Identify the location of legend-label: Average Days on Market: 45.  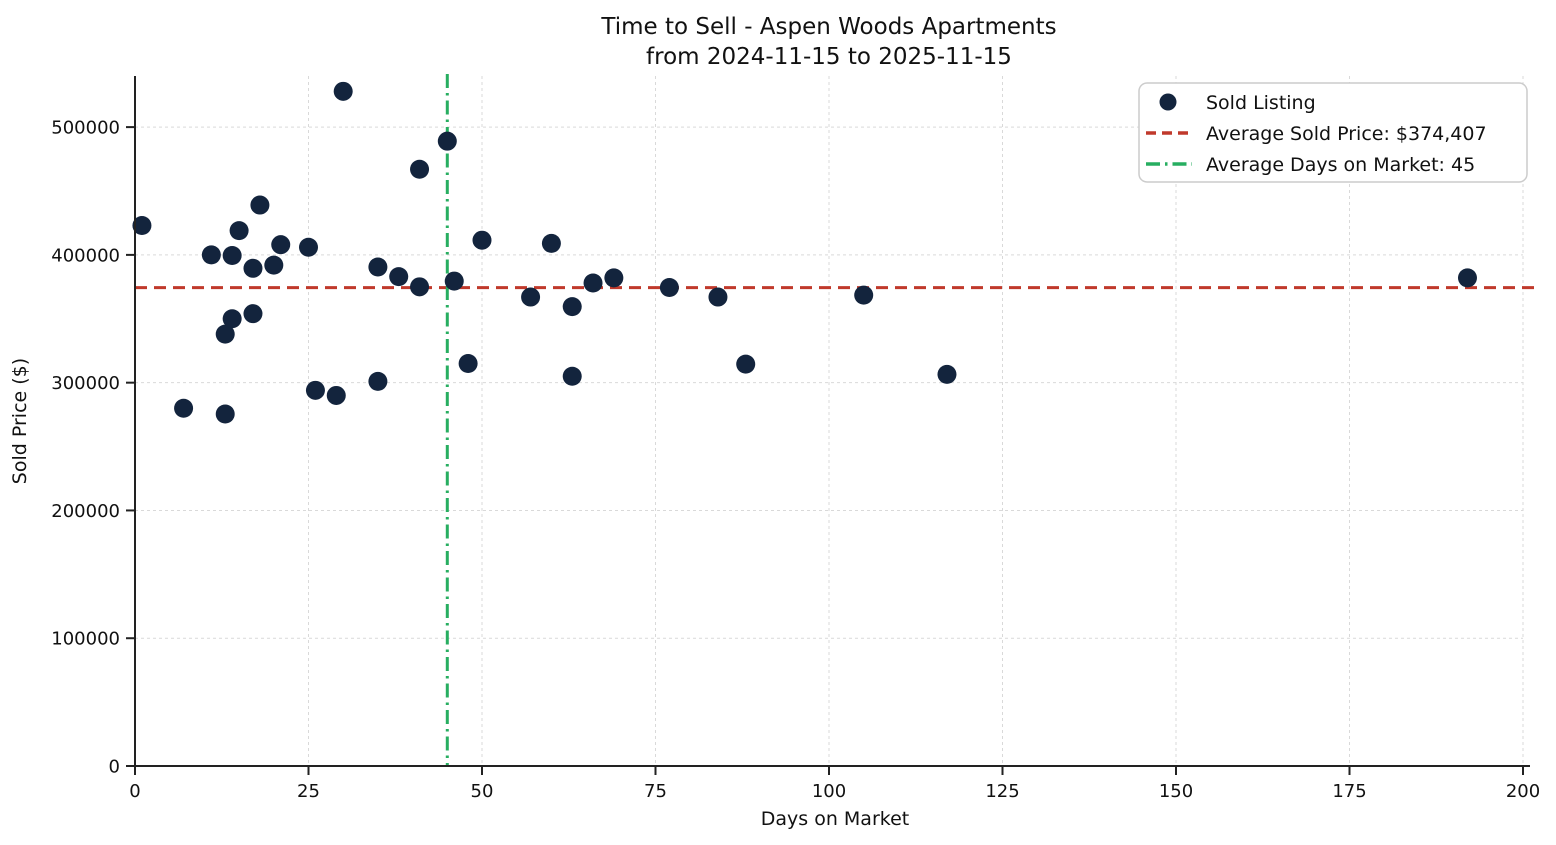
(1340, 165).